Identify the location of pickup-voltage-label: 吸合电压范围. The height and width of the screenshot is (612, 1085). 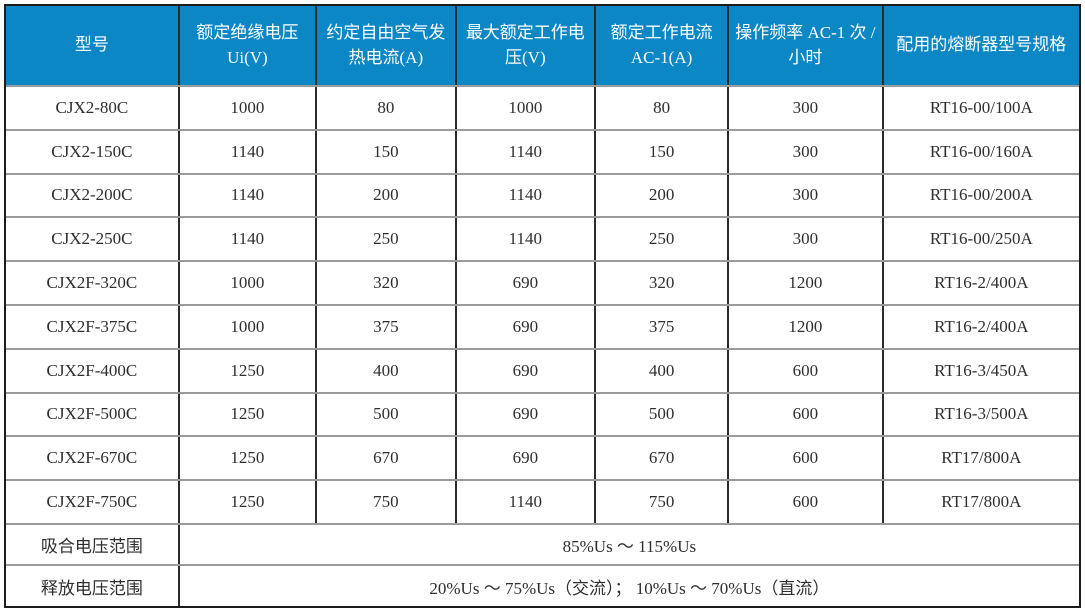
(93, 544).